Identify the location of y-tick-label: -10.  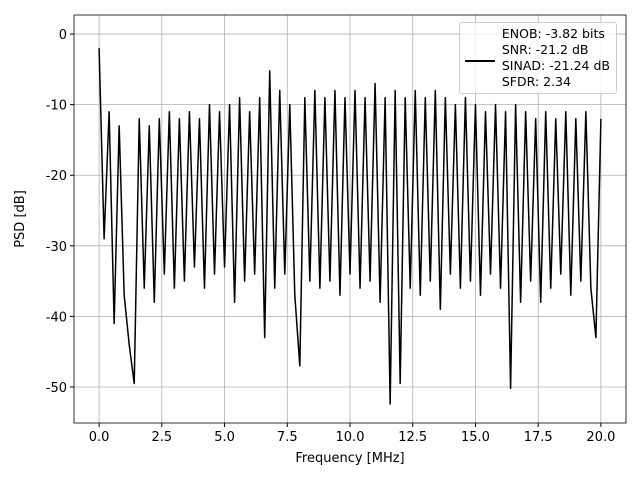
(56, 106).